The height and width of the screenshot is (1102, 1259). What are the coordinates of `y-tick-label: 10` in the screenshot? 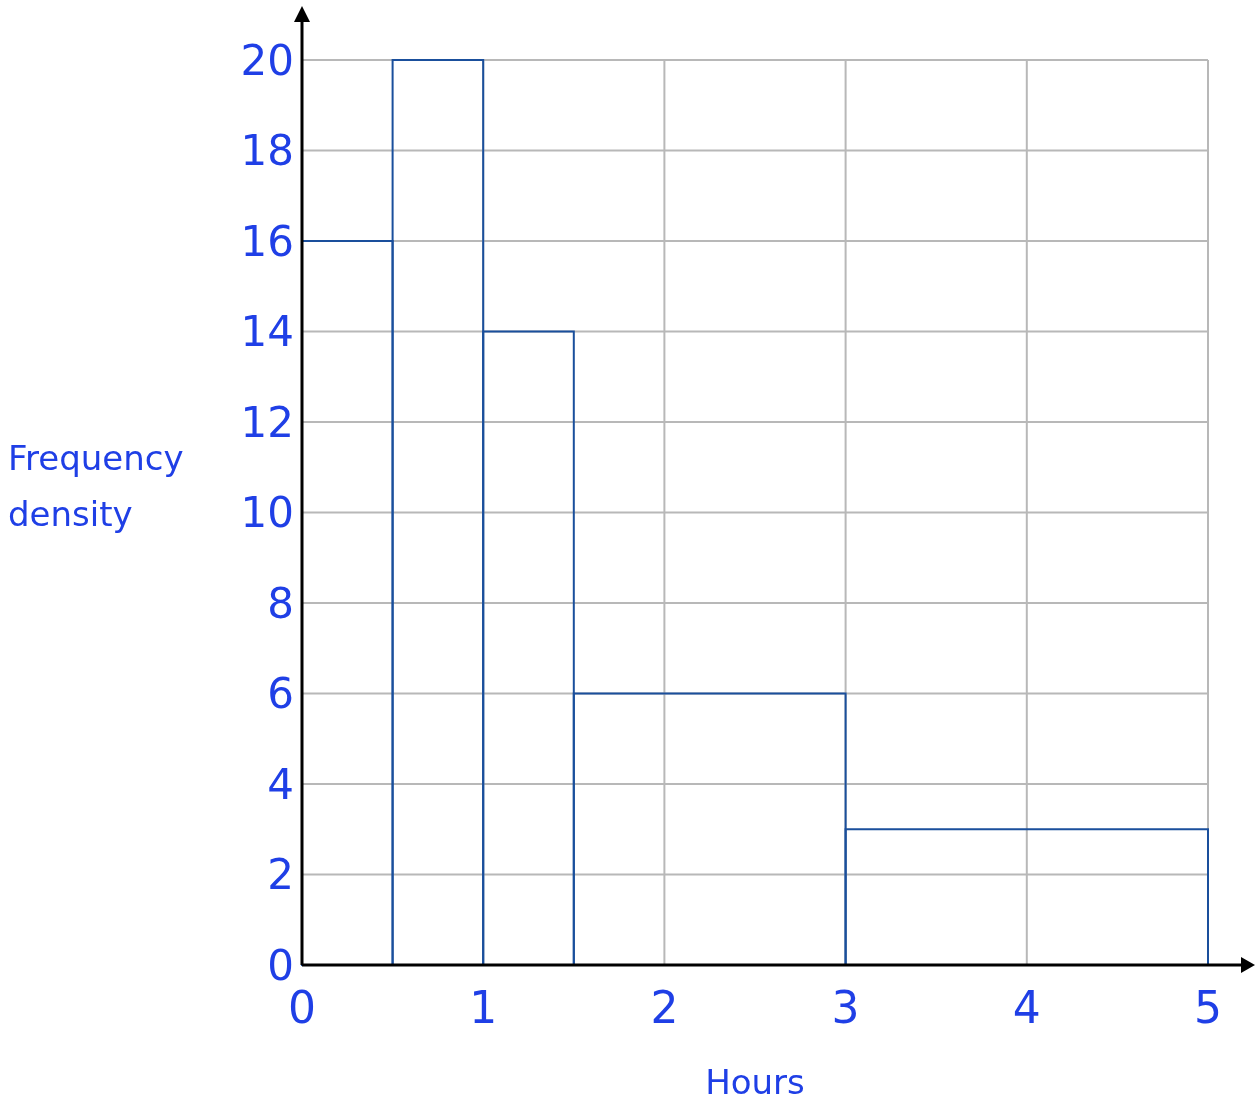 It's located at (267, 513).